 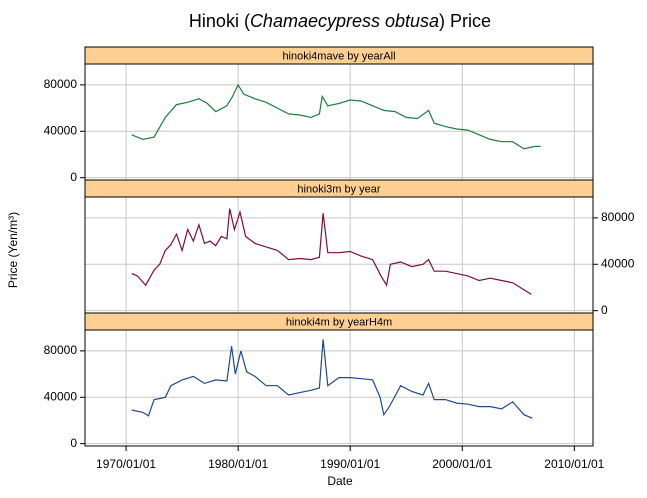 What do you see at coordinates (350, 464) in the screenshot?
I see `x-tick-label: 1990/01/01` at bounding box center [350, 464].